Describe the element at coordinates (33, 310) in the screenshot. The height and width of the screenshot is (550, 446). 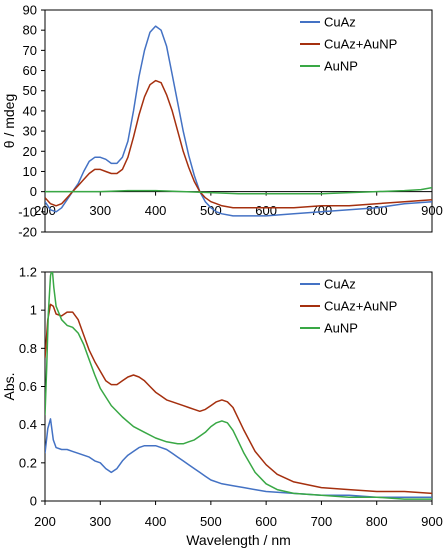
I see `y-tick-label: 1` at that location.